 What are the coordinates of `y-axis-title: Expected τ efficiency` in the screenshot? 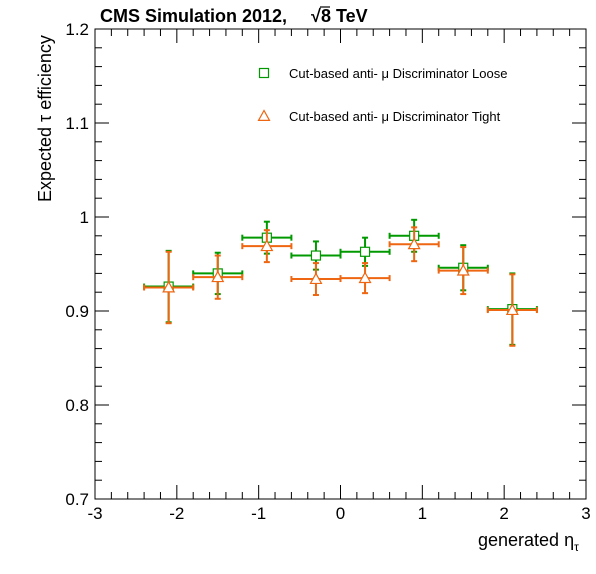 It's located at (45, 118).